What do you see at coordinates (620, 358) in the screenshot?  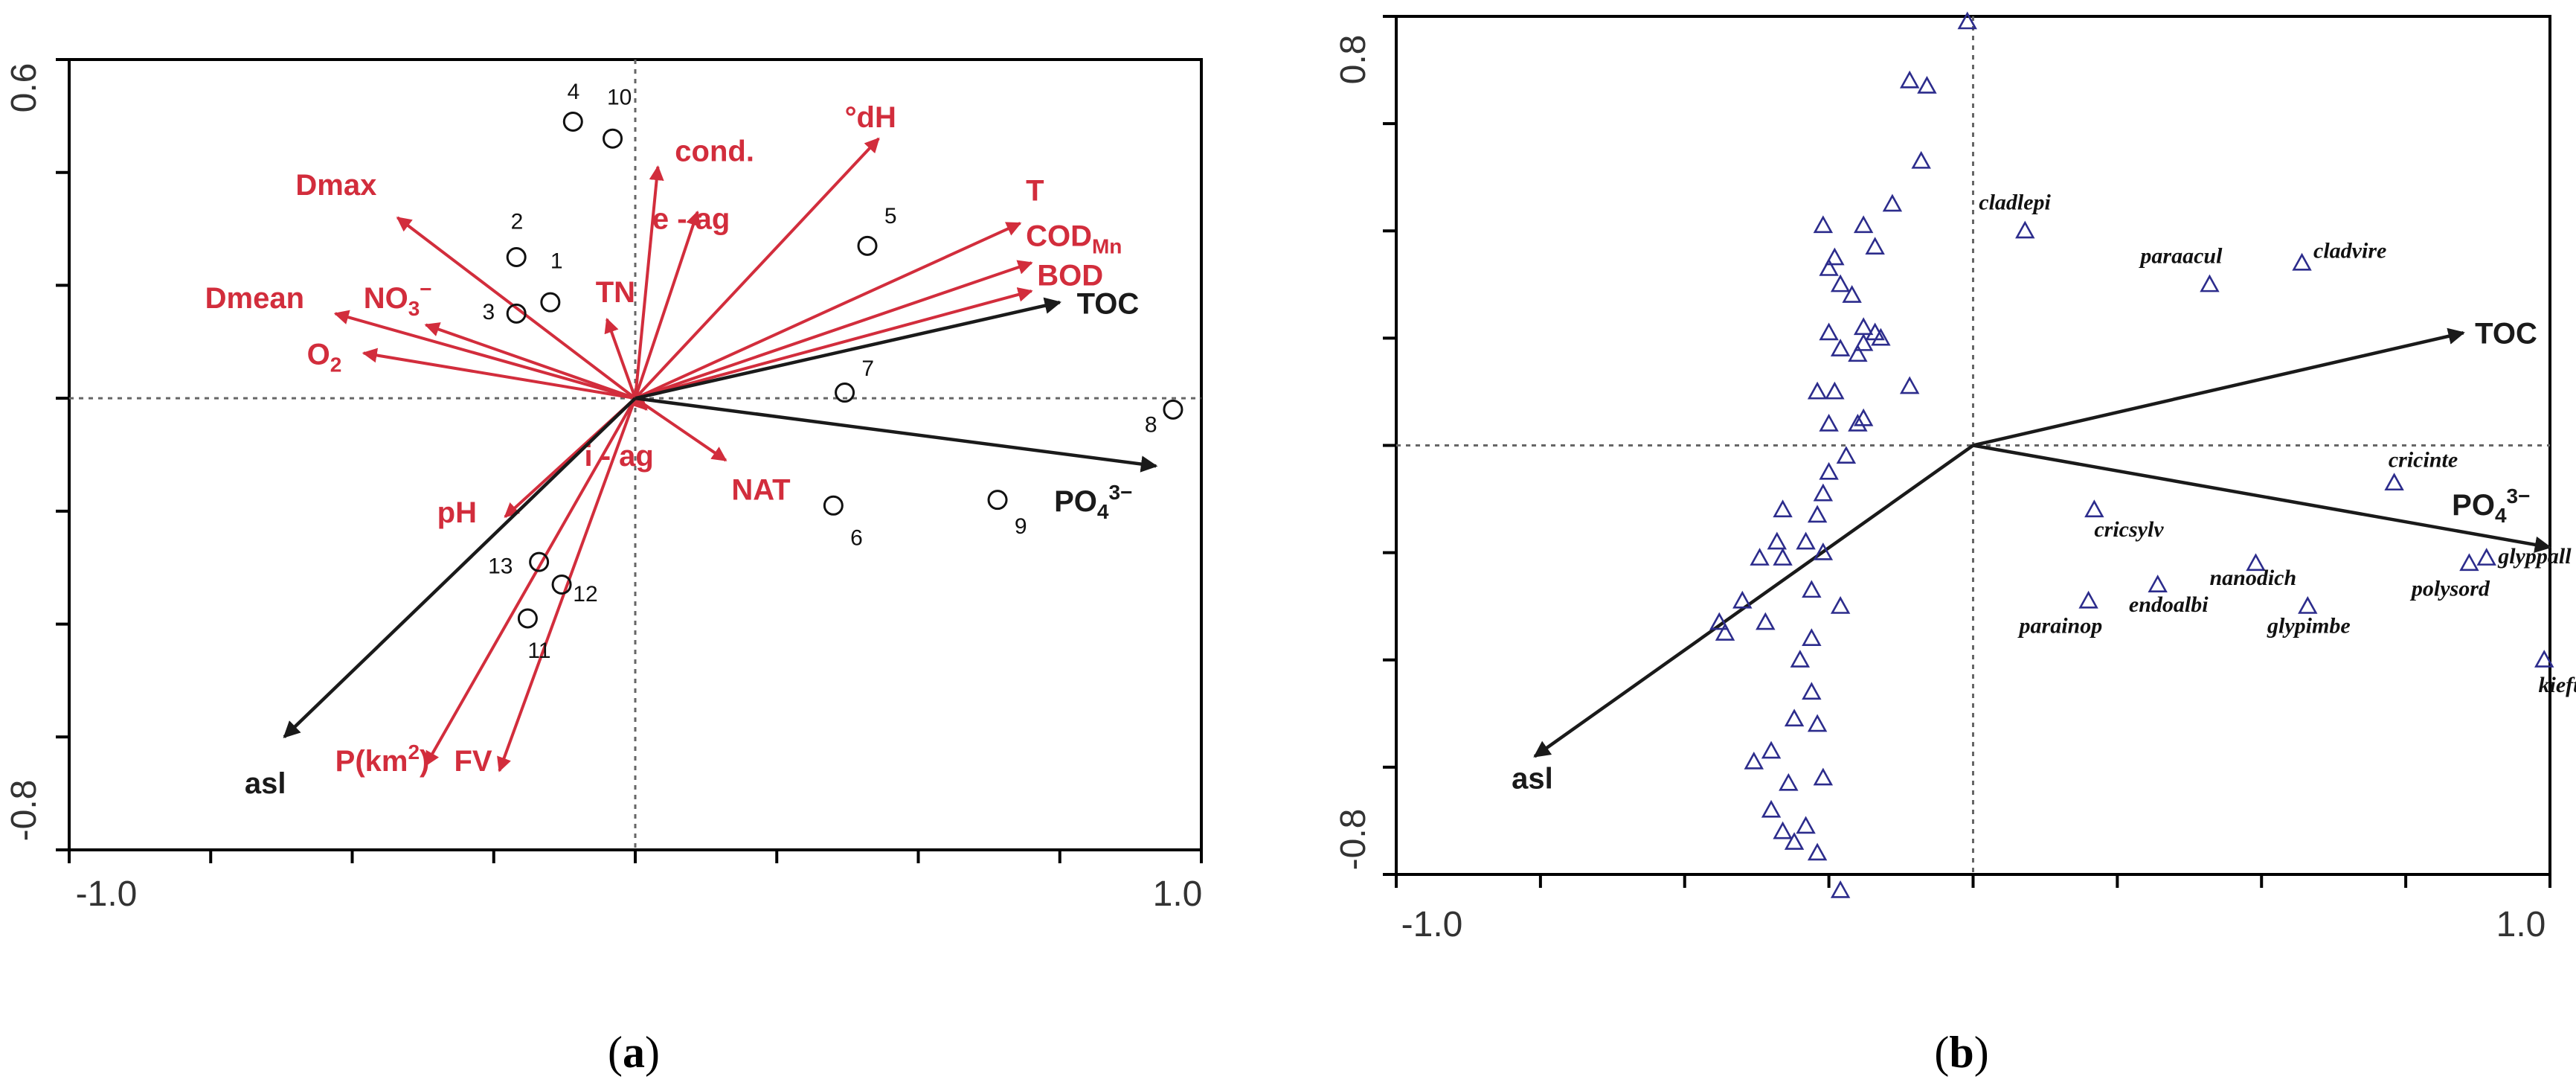 I see `env-arrow-tn` at bounding box center [620, 358].